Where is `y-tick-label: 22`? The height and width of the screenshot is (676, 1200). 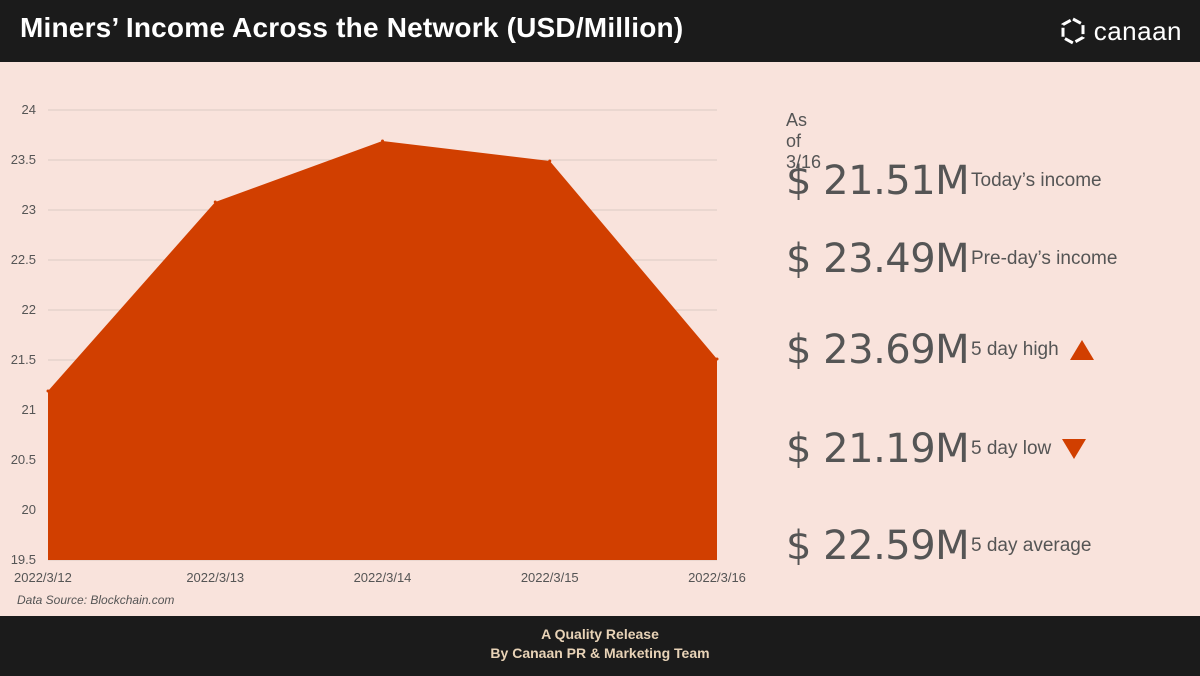
y-tick-label: 22 is located at coordinates (29, 309).